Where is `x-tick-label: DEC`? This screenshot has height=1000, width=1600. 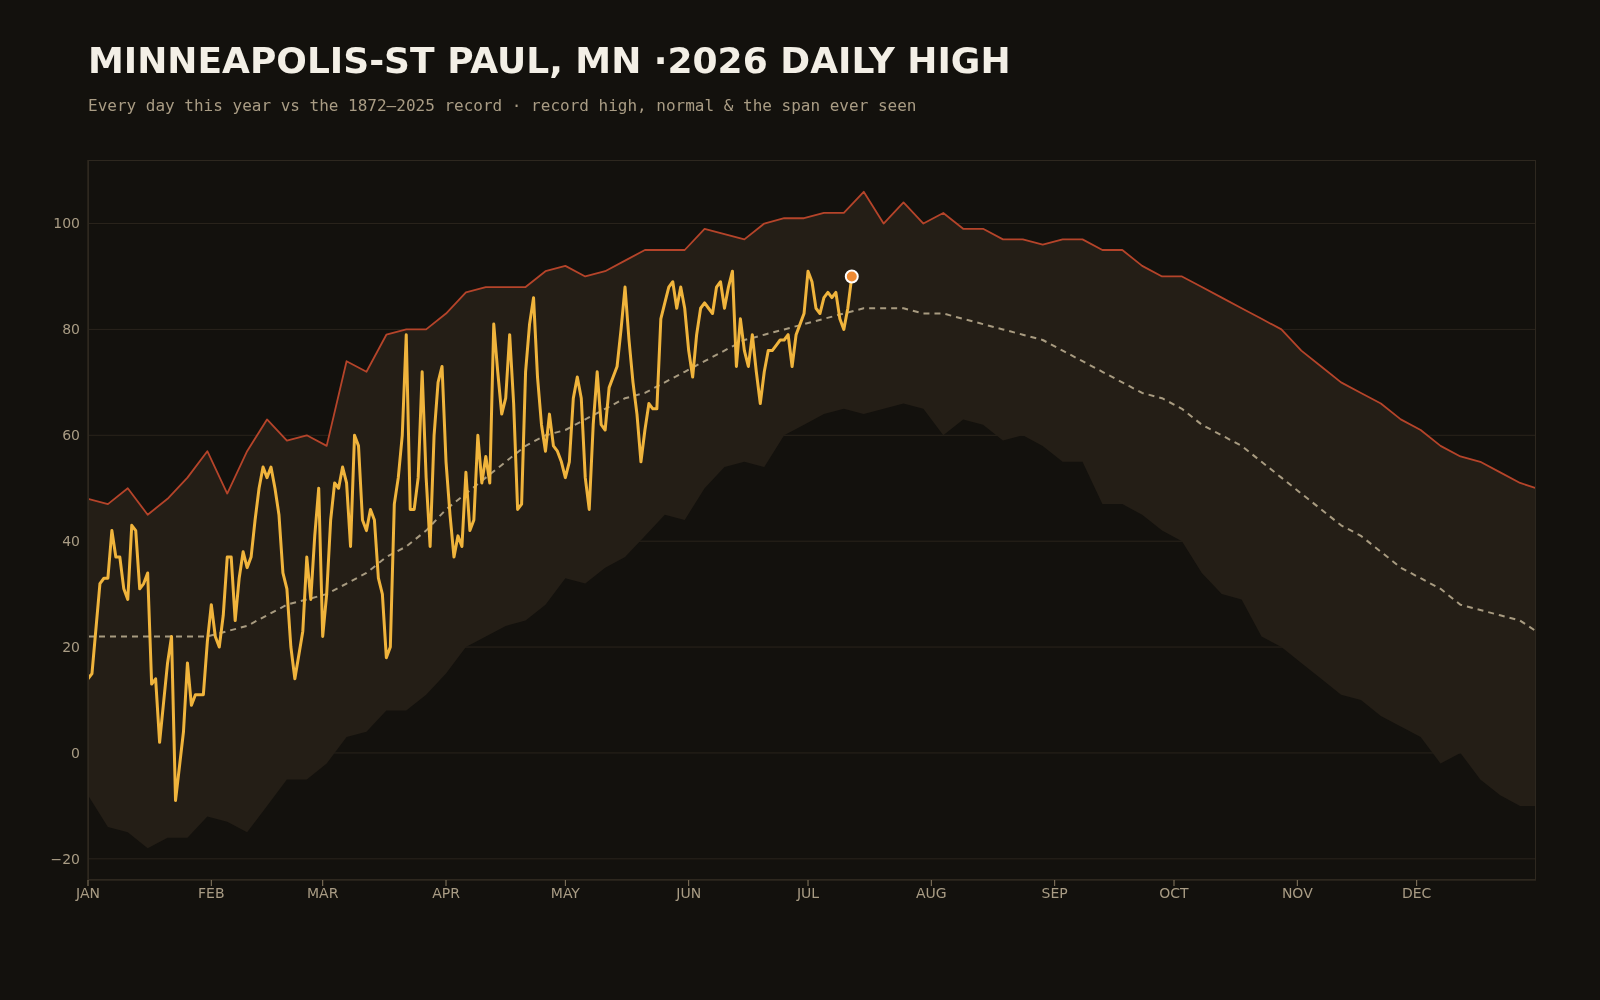
x-tick-label: DEC is located at coordinates (1416, 892).